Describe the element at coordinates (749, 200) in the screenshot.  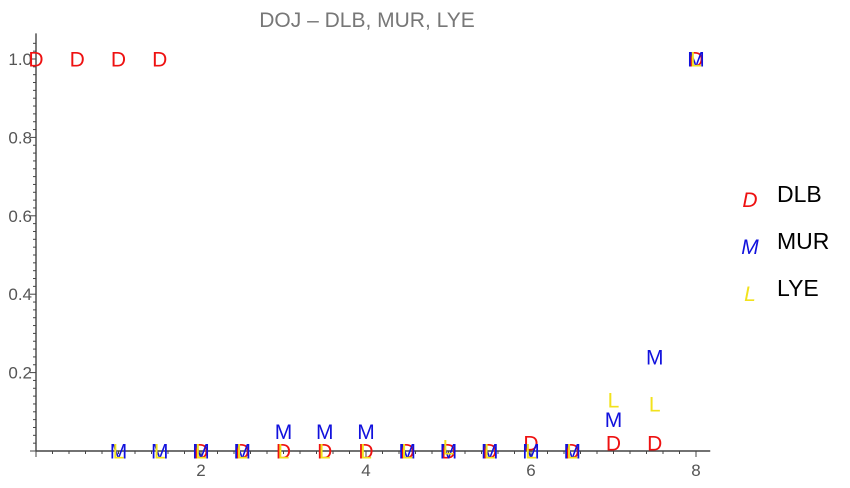
I see `legend-marker: D` at that location.